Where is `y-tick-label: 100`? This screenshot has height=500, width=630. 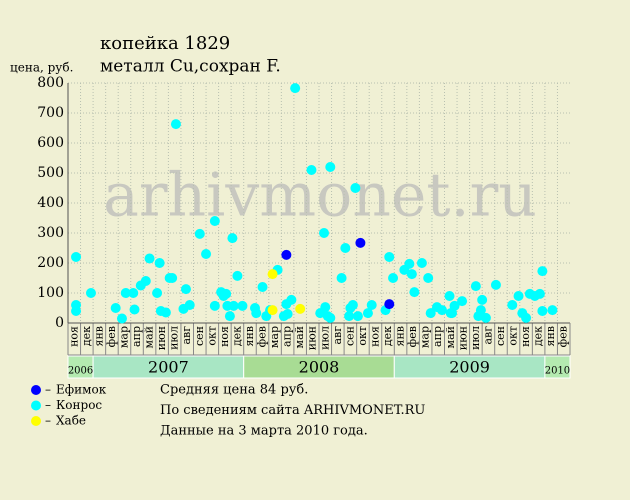
y-tick-label: 100 is located at coordinates (50, 293).